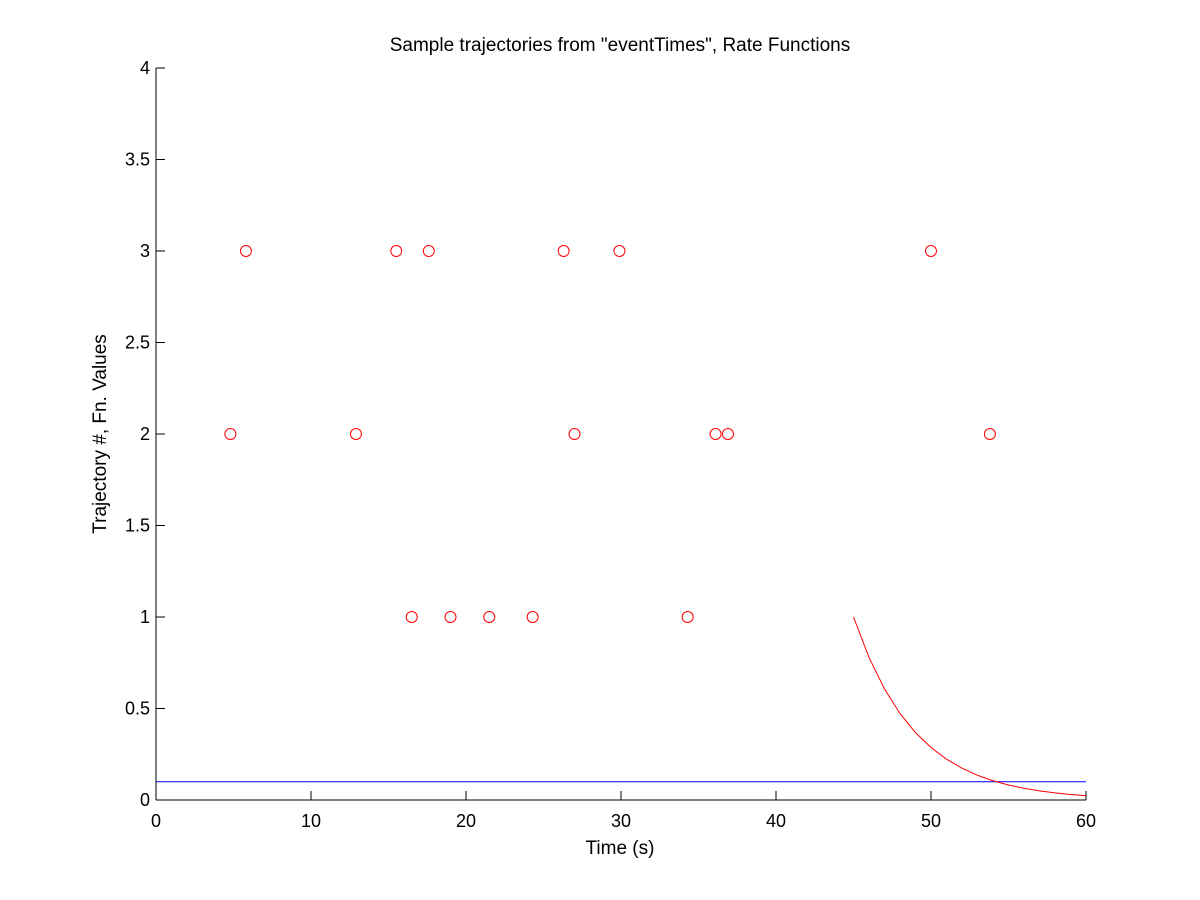 The image size is (1200, 900). Describe the element at coordinates (145, 434) in the screenshot. I see `y-tick-label: 2` at that location.